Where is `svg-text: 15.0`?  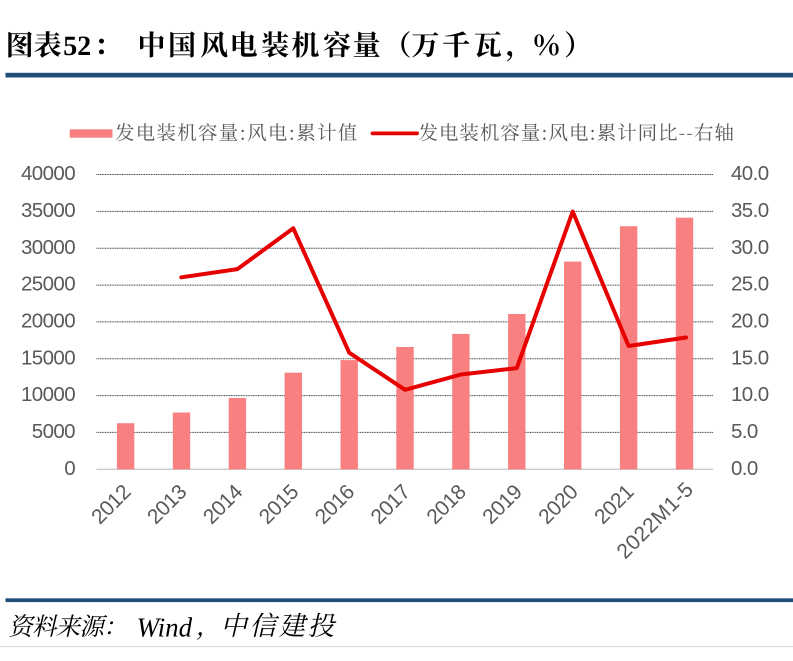
svg-text: 15.0 is located at coordinates (750, 357).